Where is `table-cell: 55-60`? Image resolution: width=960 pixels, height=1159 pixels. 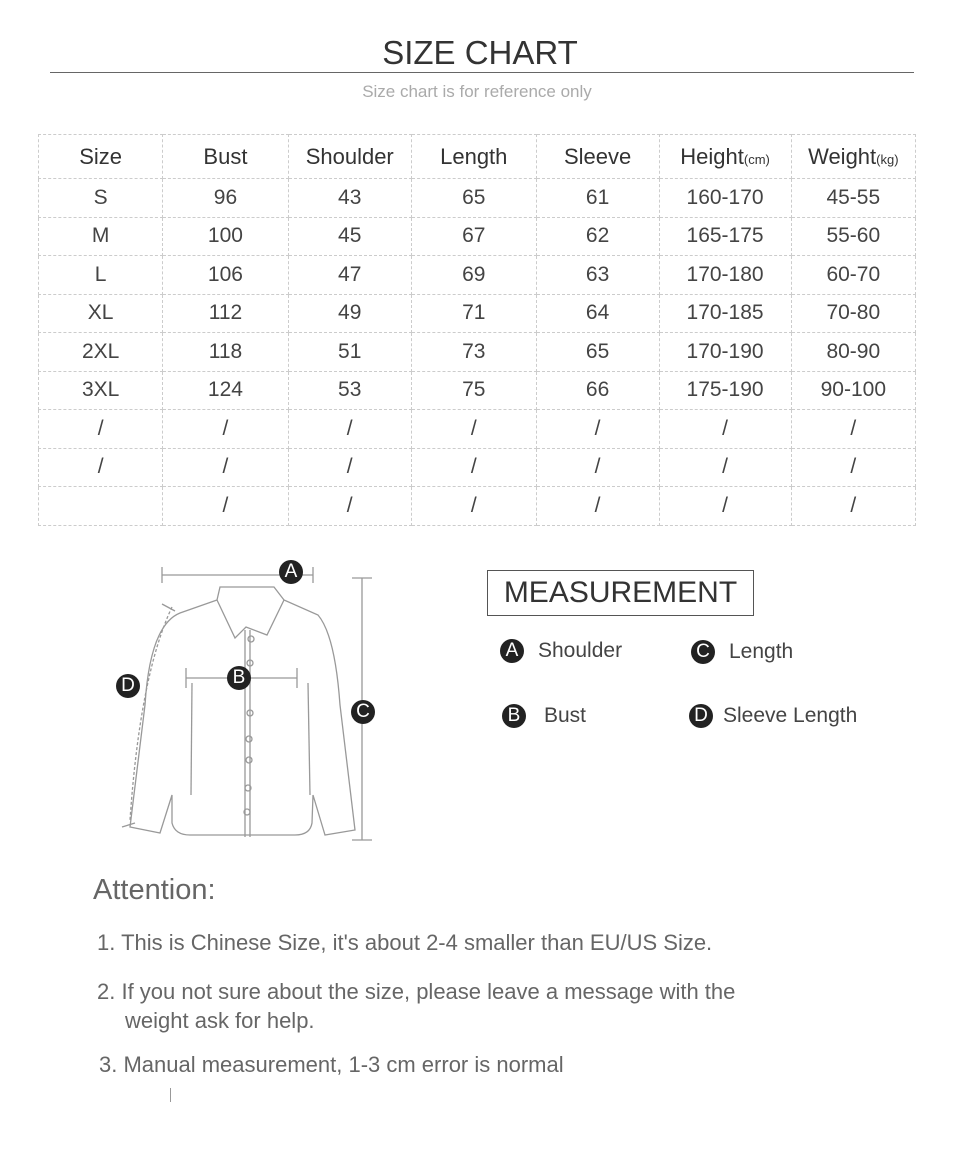
table-cell: 55-60 is located at coordinates (853, 236).